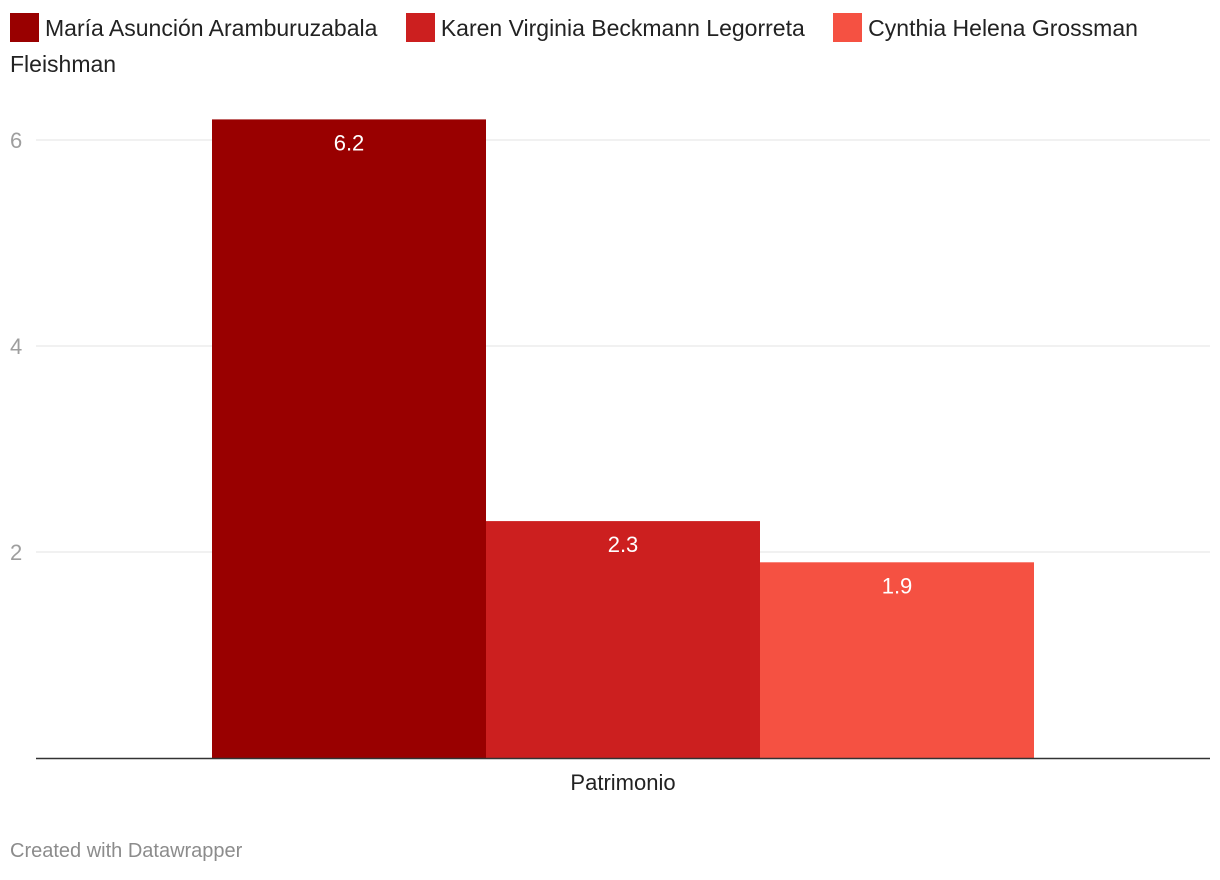 The width and height of the screenshot is (1220, 880). What do you see at coordinates (623, 544) in the screenshot?
I see `value-label-2: 2.3` at bounding box center [623, 544].